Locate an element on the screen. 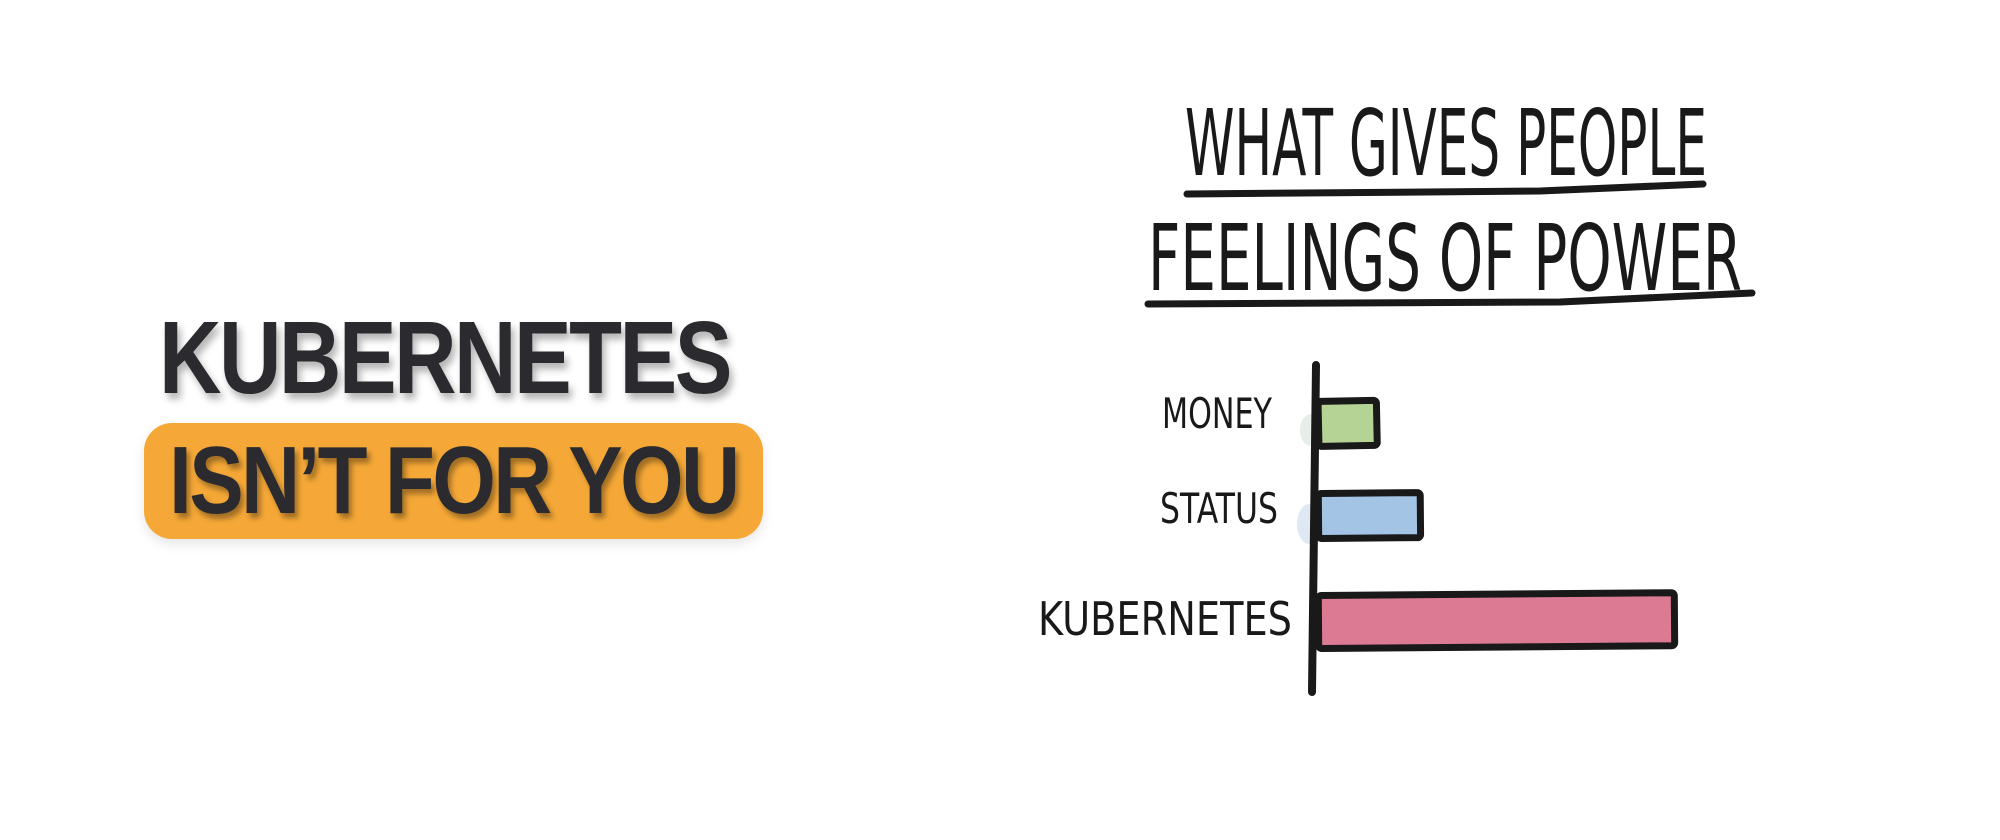 This screenshot has width=2000, height=840. chart-title-line2: FEELINGS OF POWER is located at coordinates (1445, 258).